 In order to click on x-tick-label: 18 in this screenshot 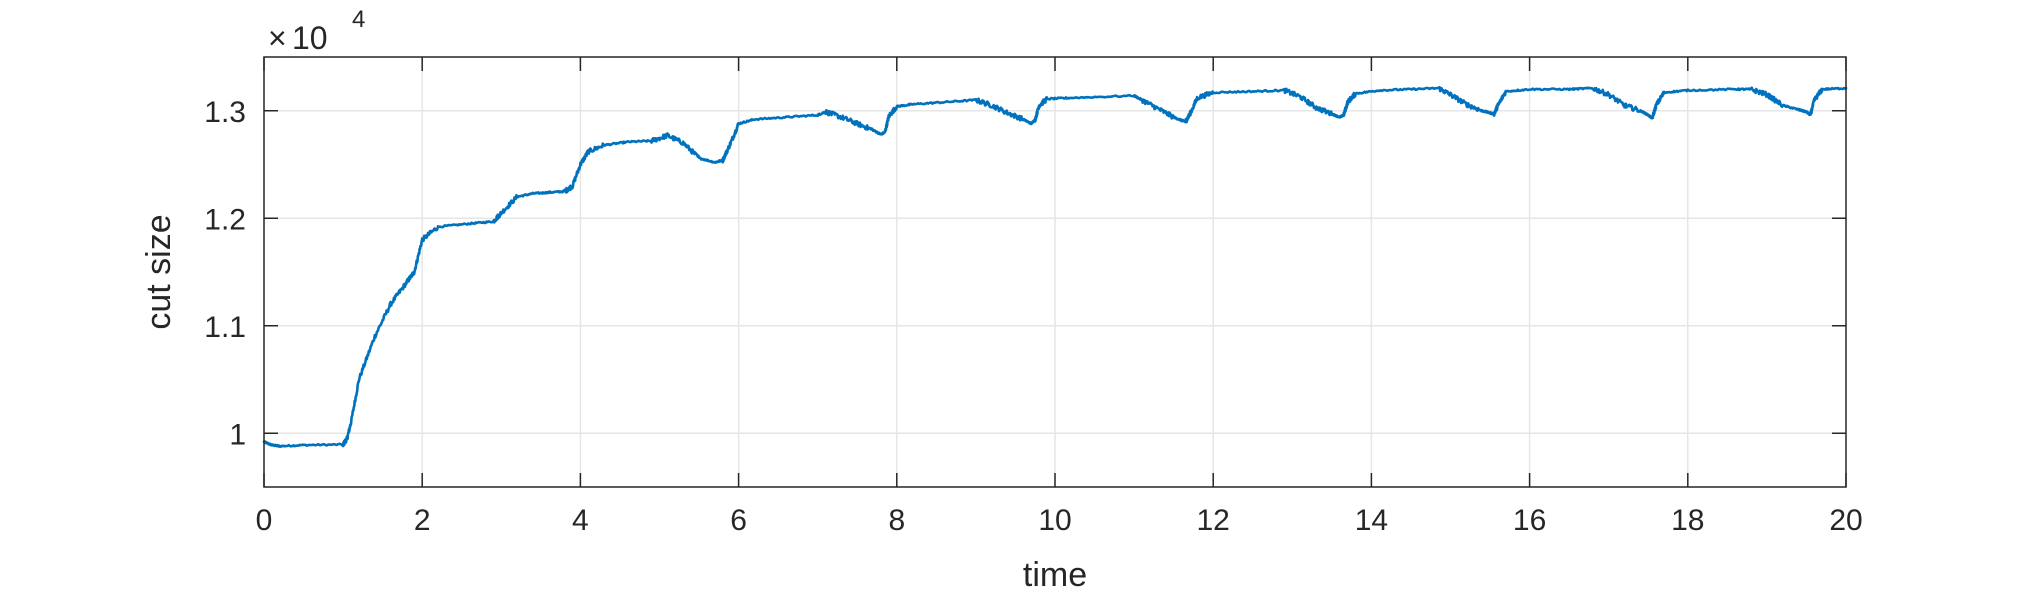, I will do `click(1687, 520)`.